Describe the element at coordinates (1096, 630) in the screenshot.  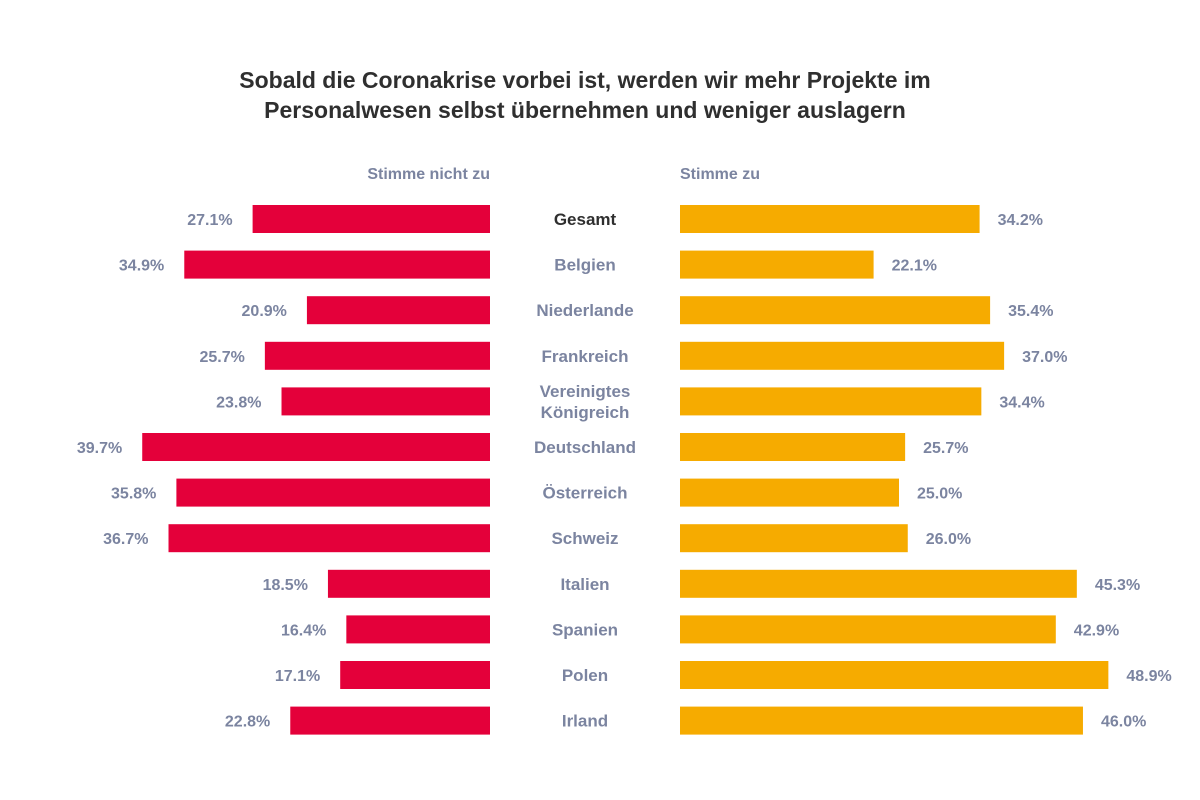
I see `value-label-agree: 42.9%` at that location.